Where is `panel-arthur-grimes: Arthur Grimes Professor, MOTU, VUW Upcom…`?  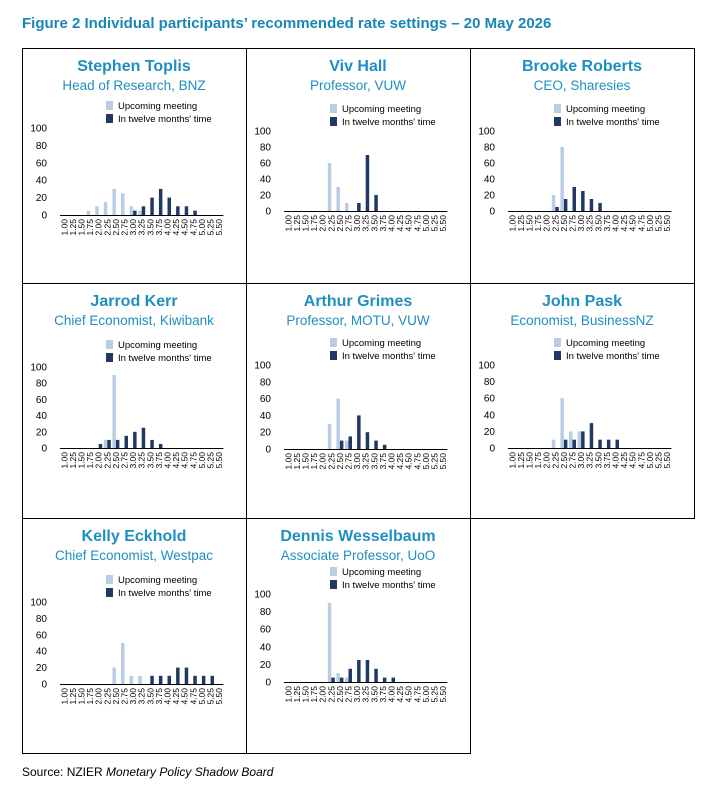 panel-arthur-grimes: Arthur Grimes Professor, MOTU, VUW Upcom… is located at coordinates (358, 400).